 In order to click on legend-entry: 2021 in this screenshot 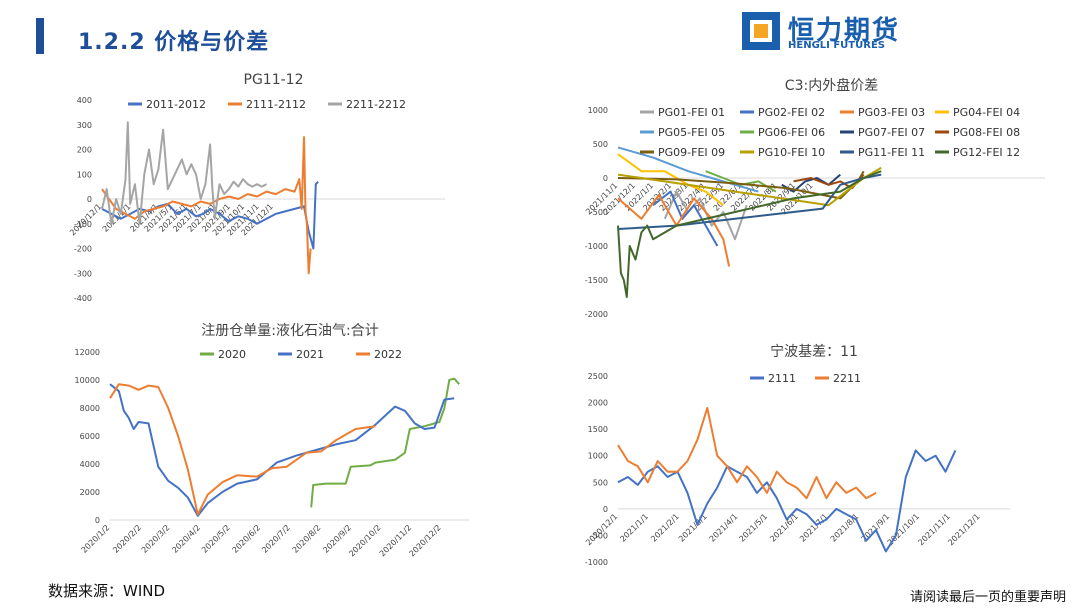, I will do `click(310, 354)`.